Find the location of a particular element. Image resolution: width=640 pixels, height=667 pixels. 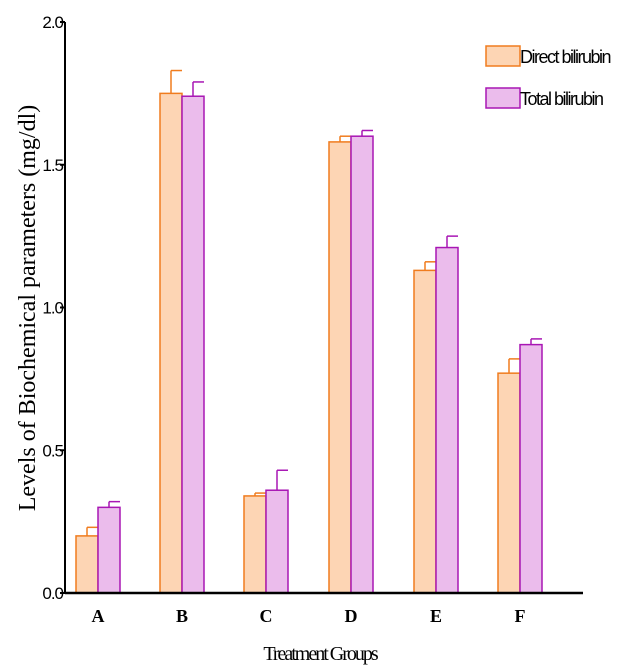

x-tick-label: C is located at coordinates (266, 616).